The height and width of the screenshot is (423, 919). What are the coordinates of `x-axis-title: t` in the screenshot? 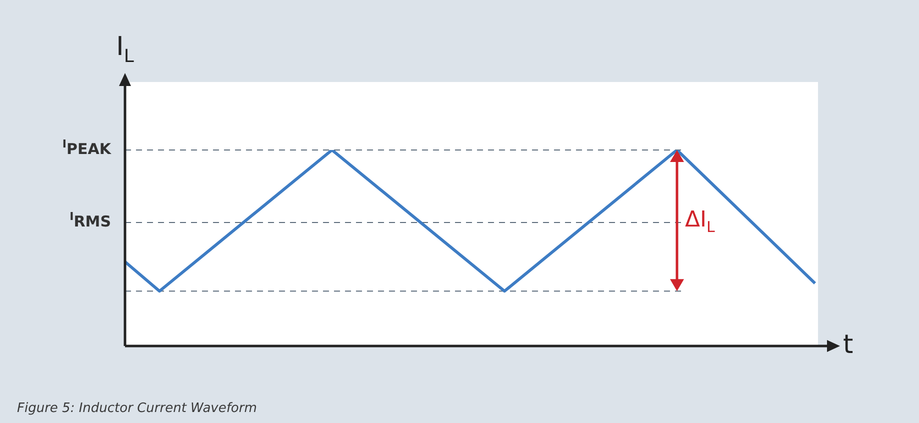 It's located at (848, 345).